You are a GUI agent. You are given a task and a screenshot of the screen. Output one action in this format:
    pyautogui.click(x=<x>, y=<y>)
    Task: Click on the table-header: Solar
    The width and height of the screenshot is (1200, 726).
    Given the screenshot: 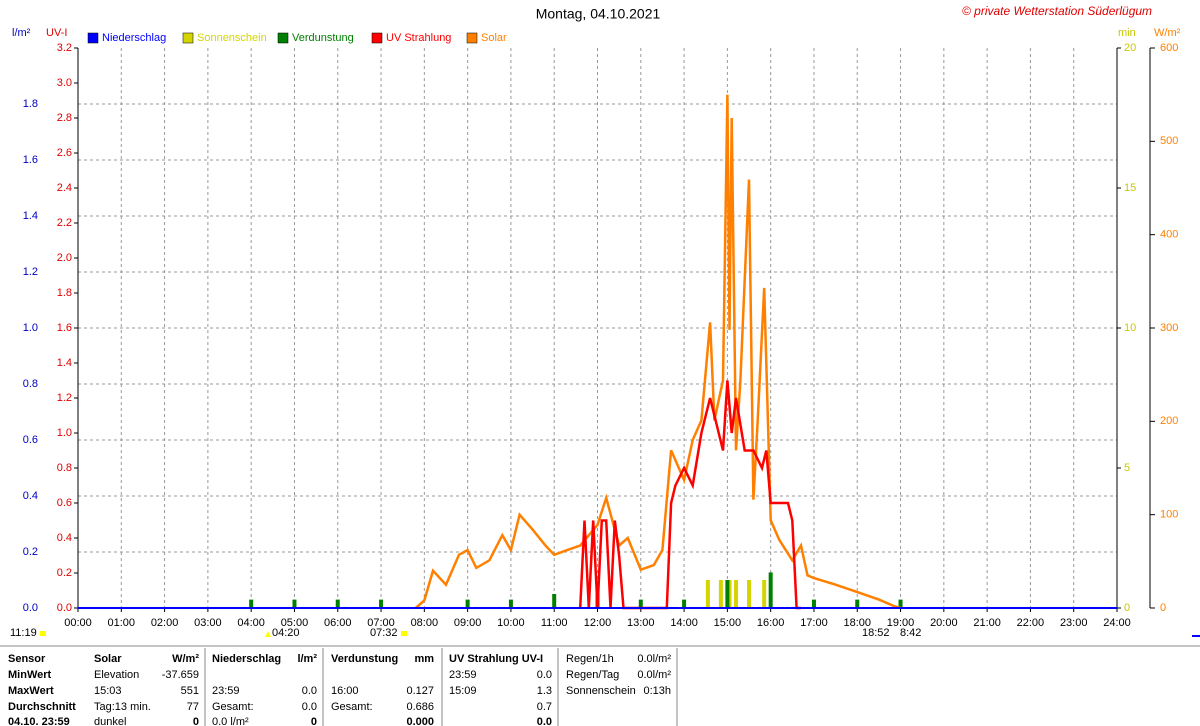 What is the action you would take?
    pyautogui.click(x=108, y=659)
    